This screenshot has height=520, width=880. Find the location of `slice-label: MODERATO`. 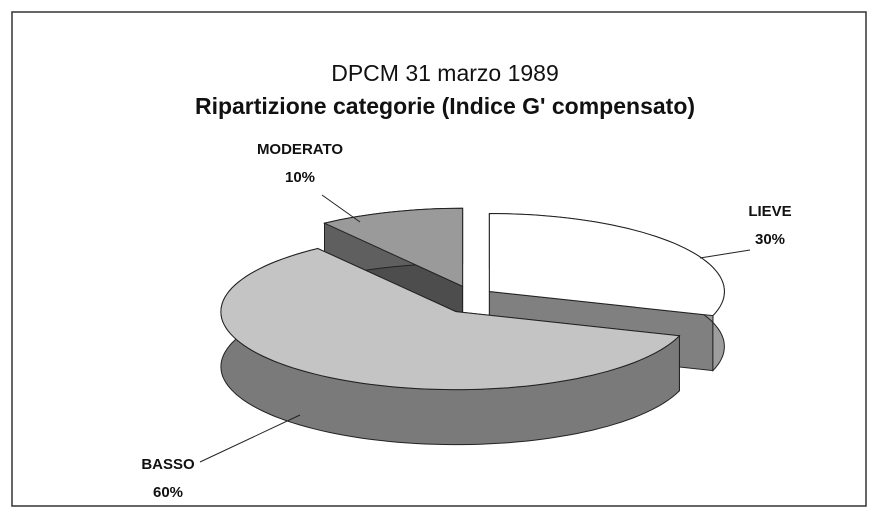

slice-label: MODERATO is located at coordinates (300, 149).